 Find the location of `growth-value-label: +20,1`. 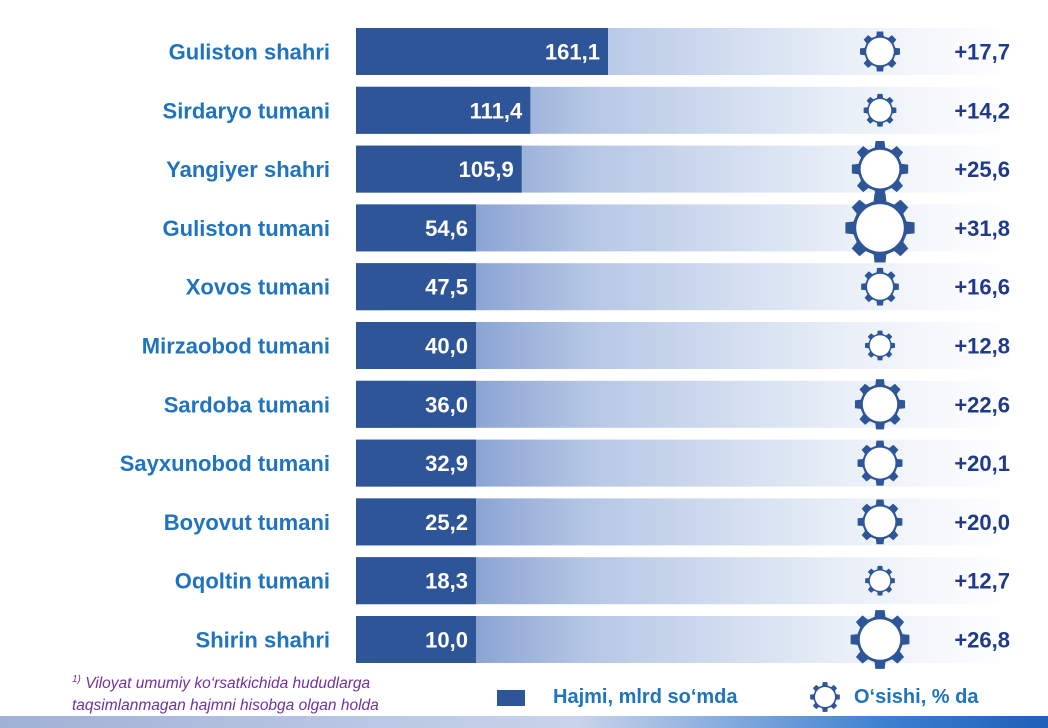

growth-value-label: +20,1 is located at coordinates (982, 463).